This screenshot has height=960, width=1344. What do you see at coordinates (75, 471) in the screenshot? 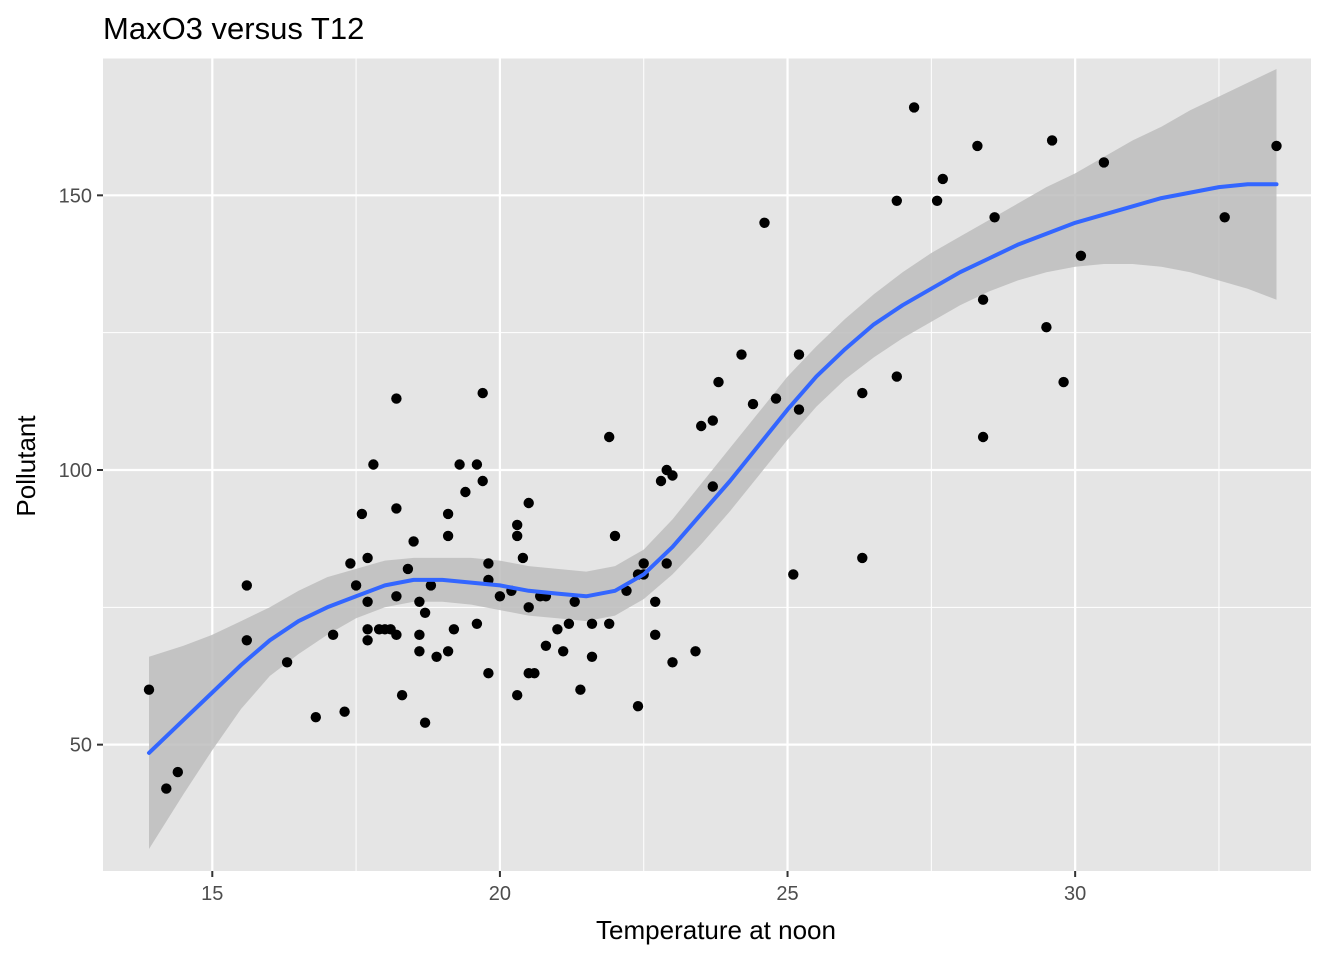
I see `y-tick-label: 100` at bounding box center [75, 471].